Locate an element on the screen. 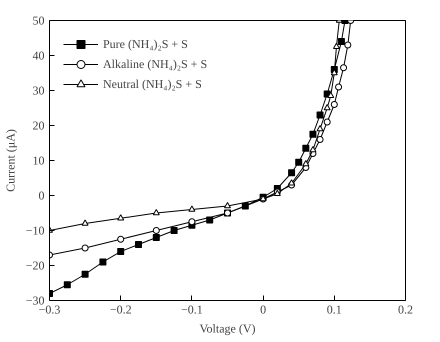 The height and width of the screenshot is (342, 440). legend-label: Alkaline (NH₄)₂S + S is located at coordinates (155, 64).